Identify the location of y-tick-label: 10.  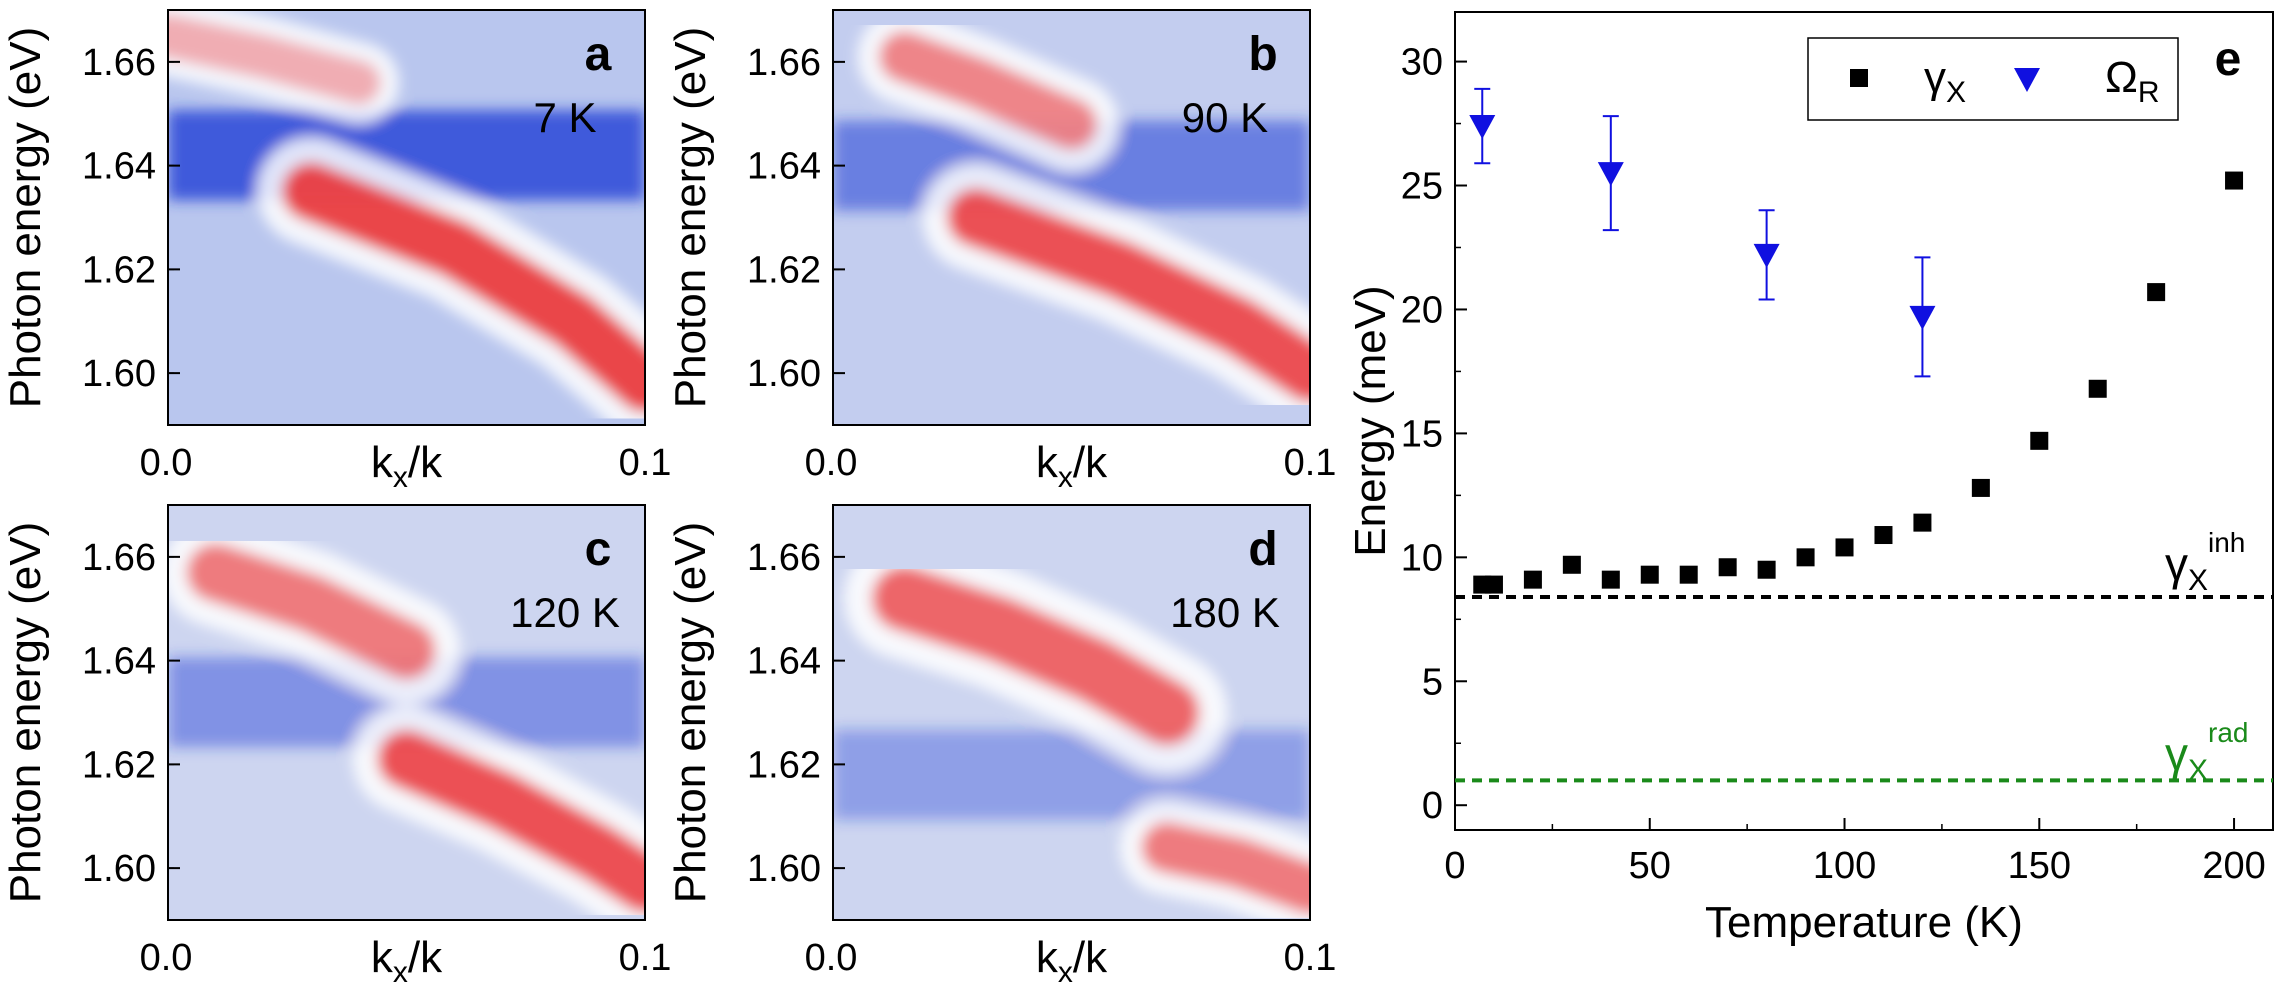
(1422, 558).